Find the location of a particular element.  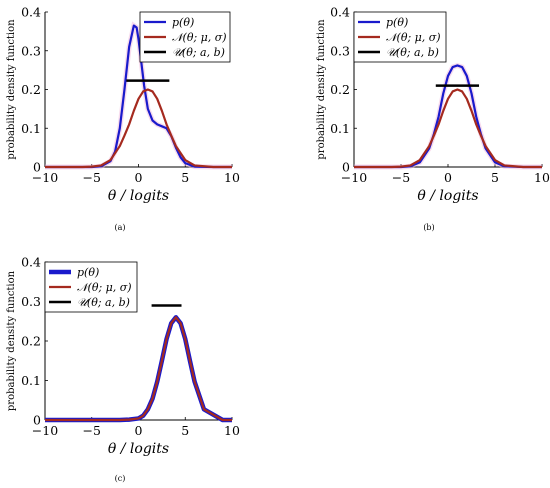

caption-c: (c) is located at coordinates (120, 478).